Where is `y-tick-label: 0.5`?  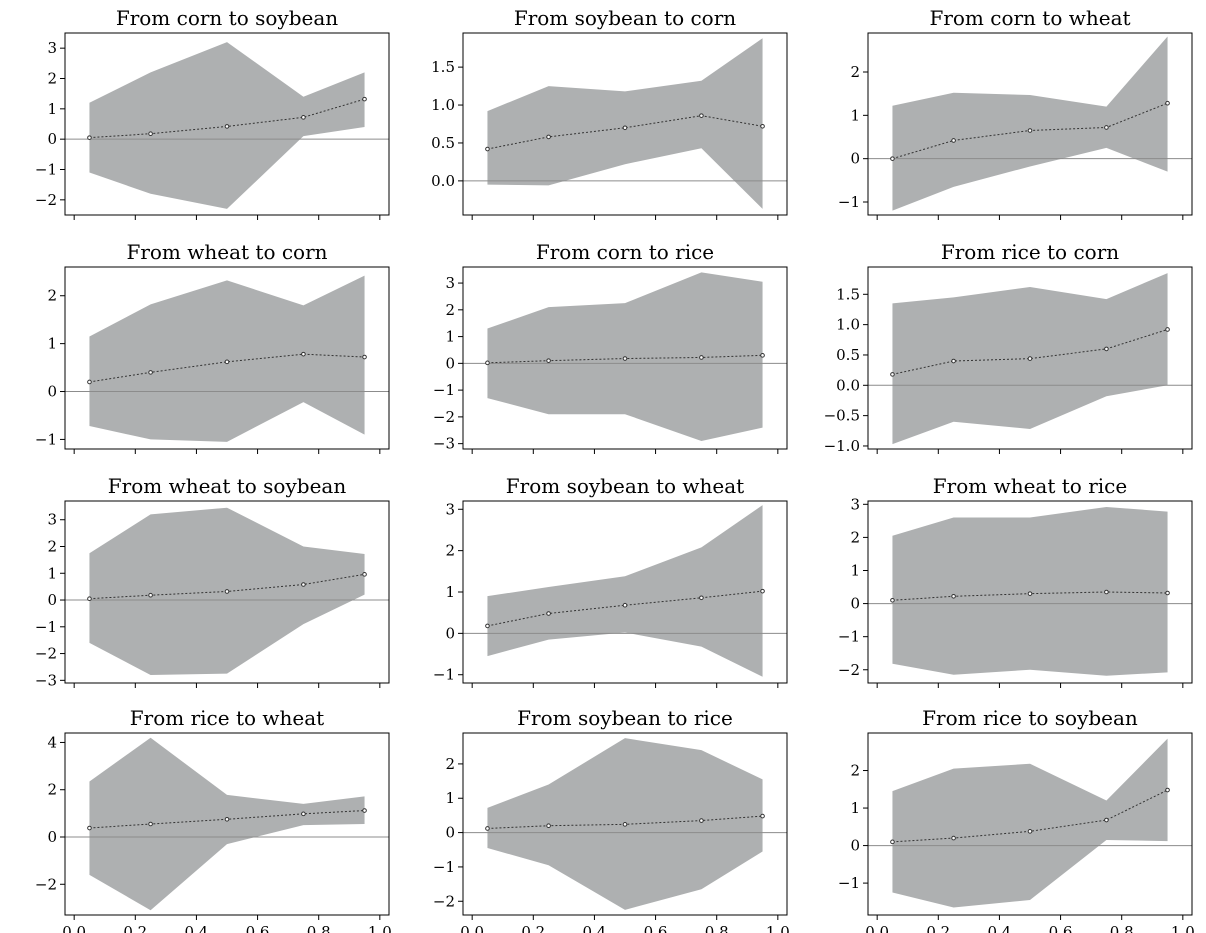 y-tick-label: 0.5 is located at coordinates (848, 355).